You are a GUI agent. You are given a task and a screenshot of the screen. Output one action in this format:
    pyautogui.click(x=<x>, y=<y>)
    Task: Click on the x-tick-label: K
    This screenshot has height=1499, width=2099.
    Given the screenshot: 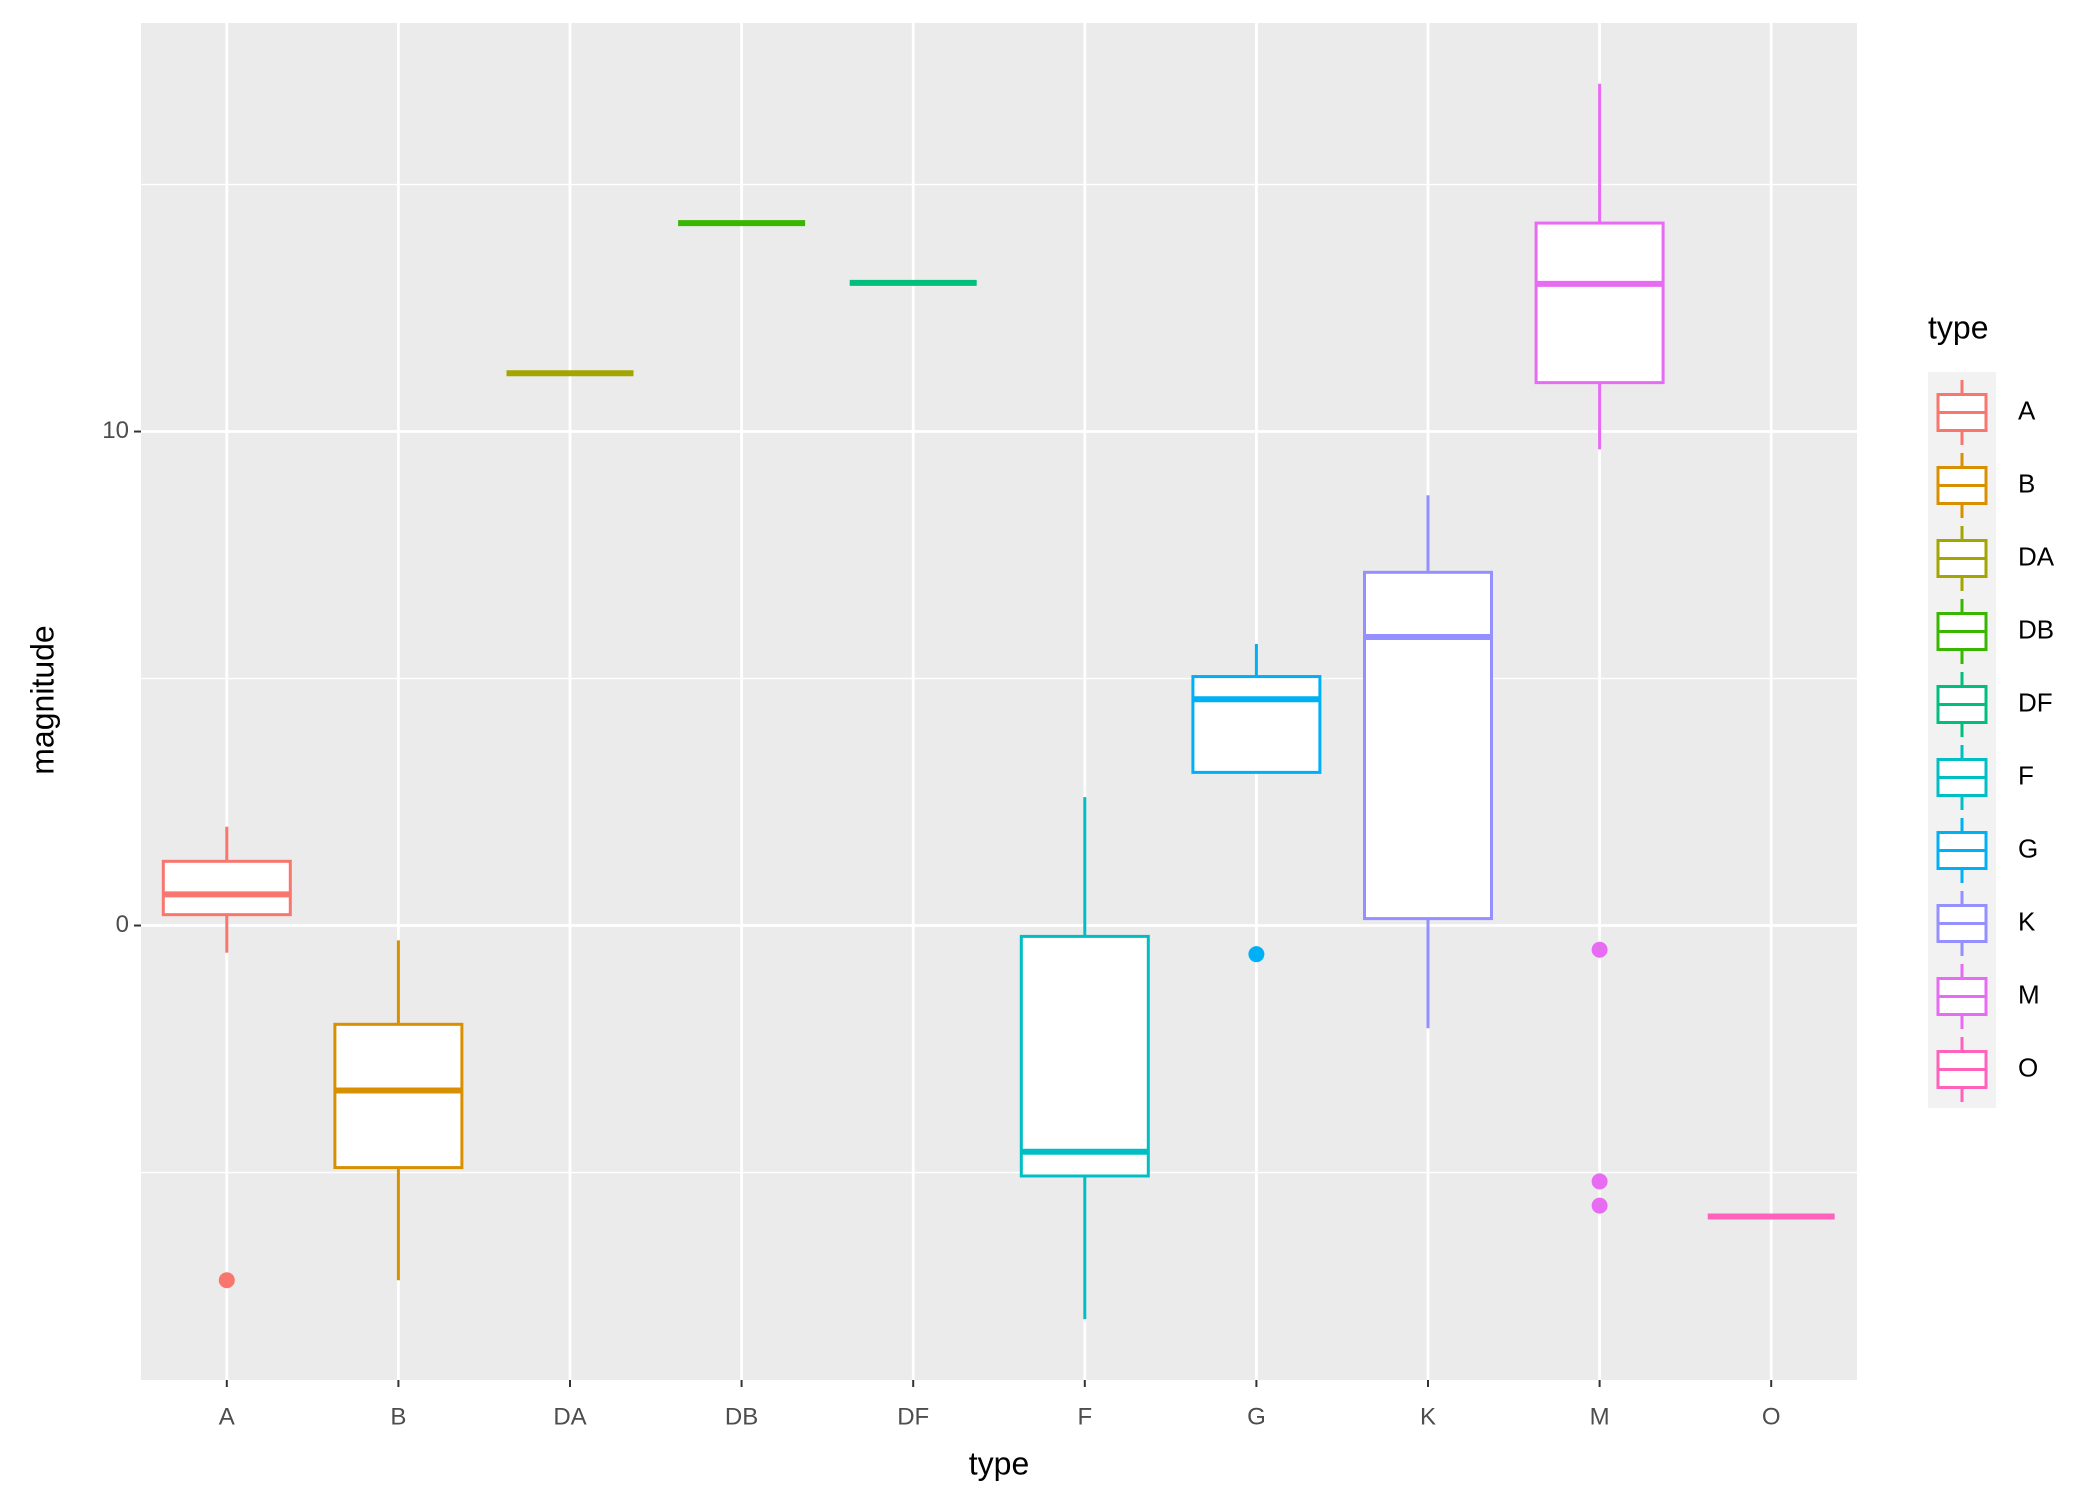 What is the action you would take?
    pyautogui.click(x=1428, y=1416)
    